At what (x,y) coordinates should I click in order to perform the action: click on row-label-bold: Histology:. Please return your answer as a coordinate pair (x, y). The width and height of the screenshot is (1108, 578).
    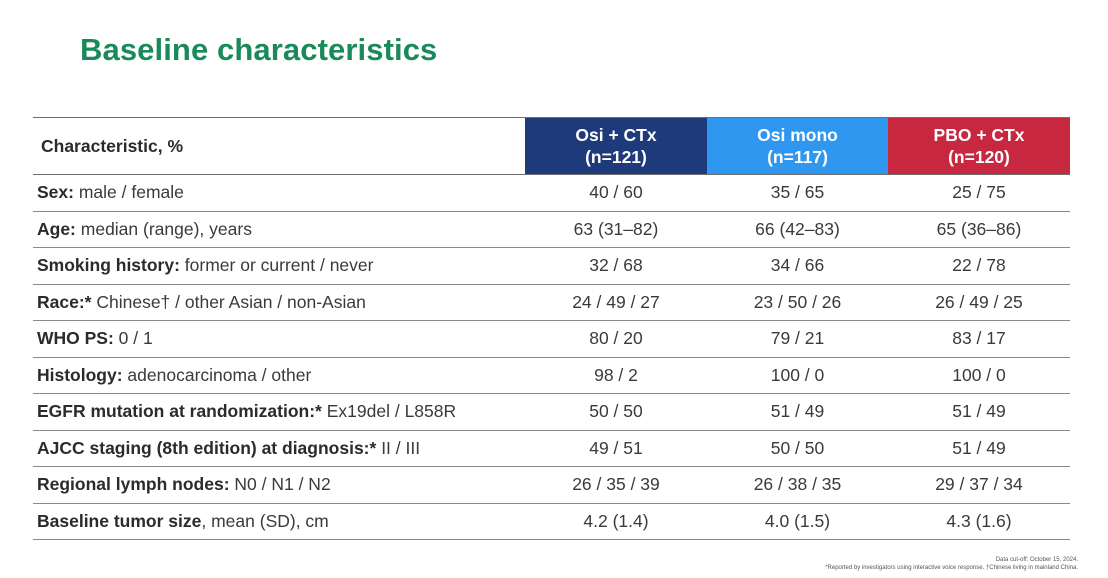
    Looking at the image, I should click on (80, 374).